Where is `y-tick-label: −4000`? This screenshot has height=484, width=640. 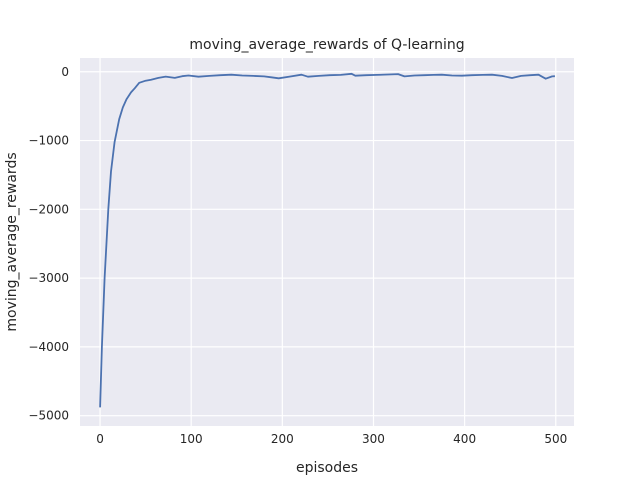
y-tick-label: −4000 is located at coordinates (48, 347).